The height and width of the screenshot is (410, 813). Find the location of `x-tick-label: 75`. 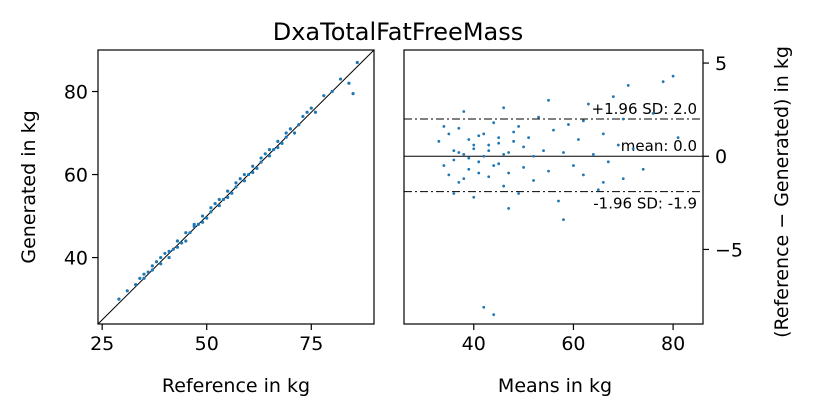

x-tick-label: 75 is located at coordinates (311, 344).